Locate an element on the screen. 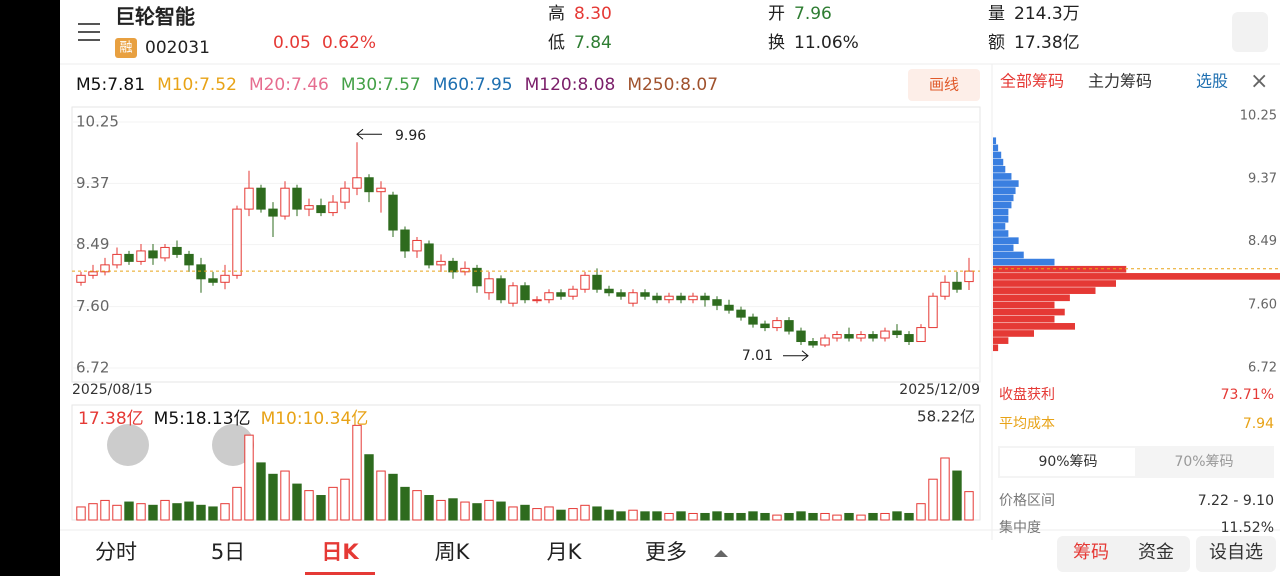 This screenshot has height=580, width=1280. y-tick-label: 6.72 is located at coordinates (92, 368).